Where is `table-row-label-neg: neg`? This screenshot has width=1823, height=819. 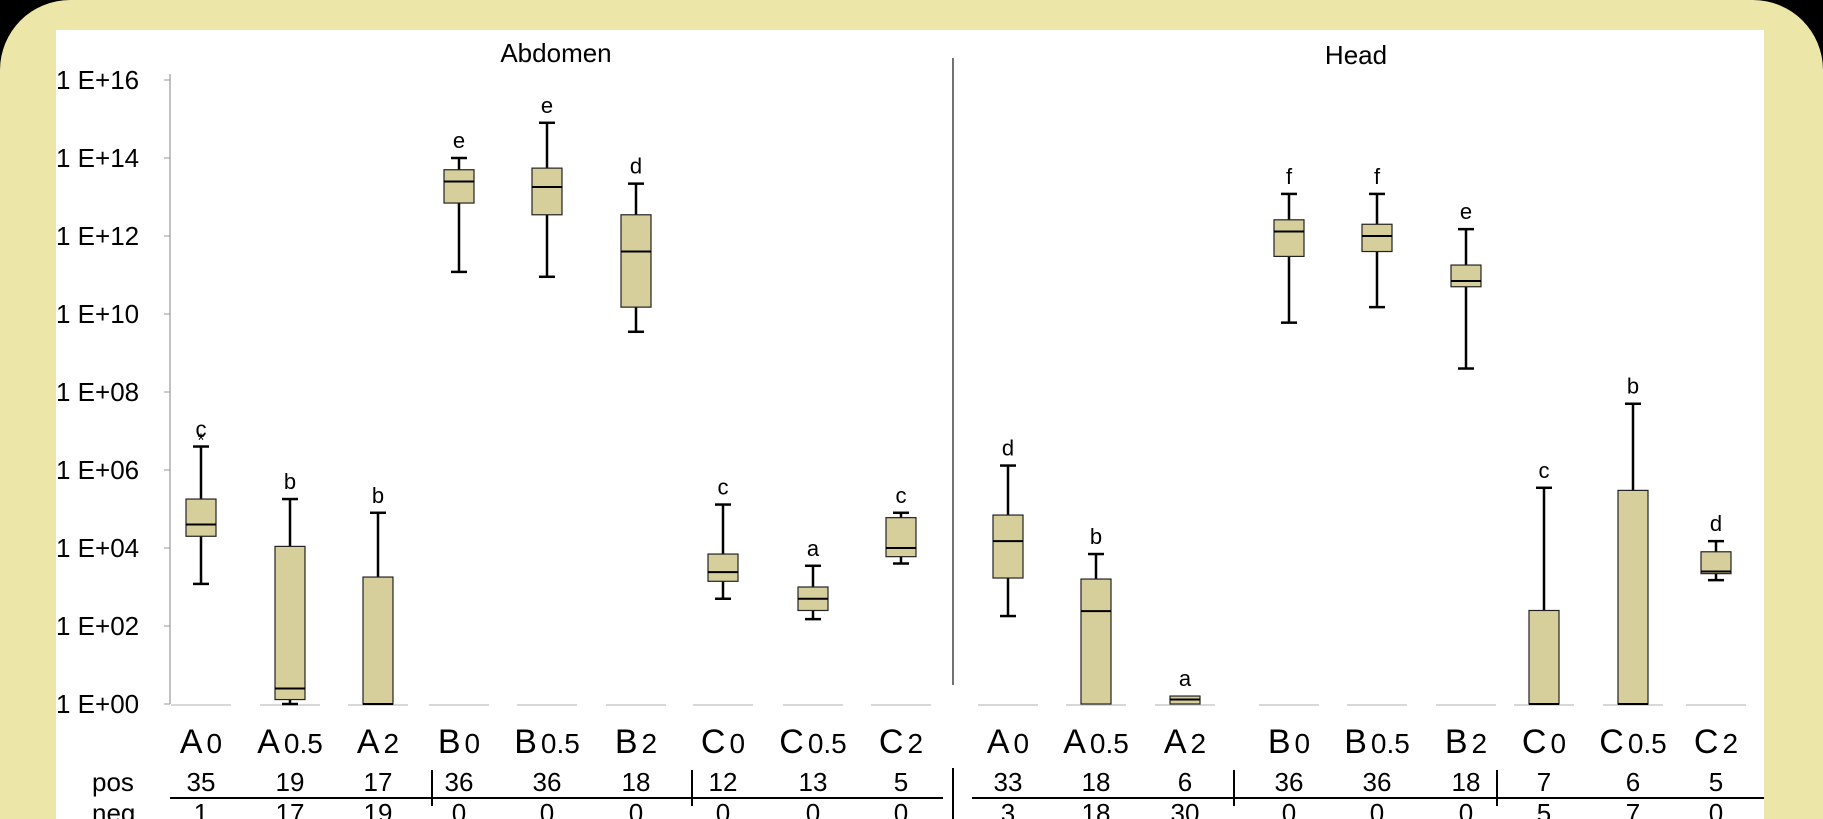 table-row-label-neg: neg is located at coordinates (113, 808).